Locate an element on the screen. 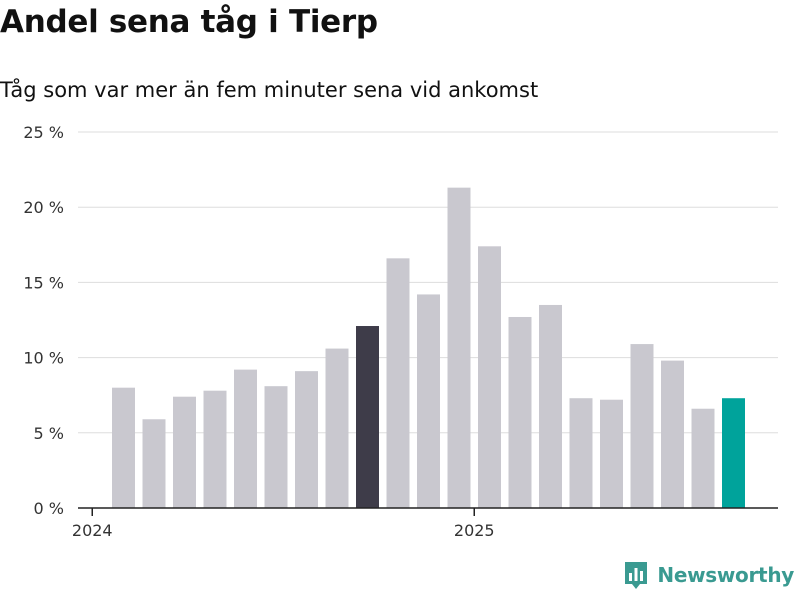 This screenshot has height=600, width=800. brand-logo: Newsworthy is located at coordinates (708, 575).